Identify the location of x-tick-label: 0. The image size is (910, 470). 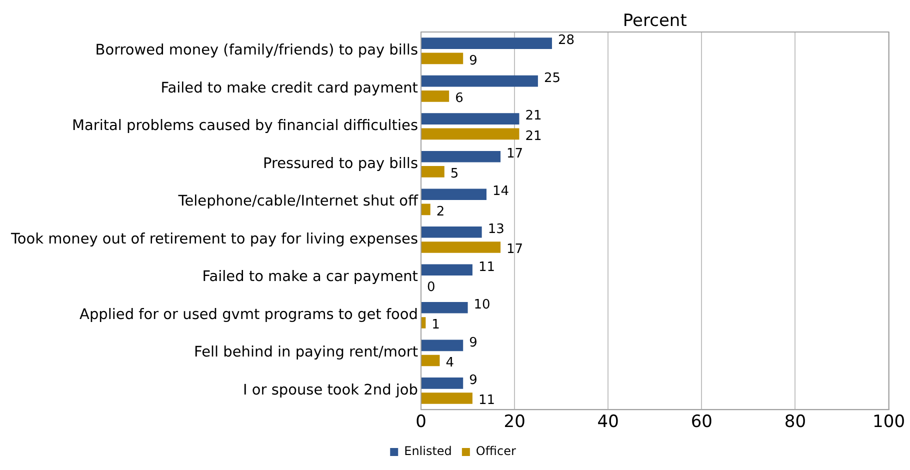
(421, 422).